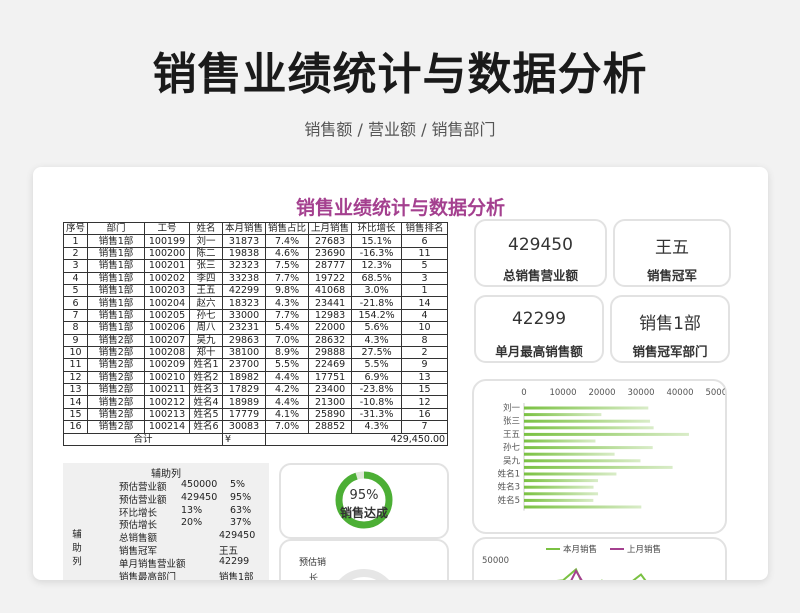 This screenshot has width=800, height=613. I want to click on category-label: 王五, so click(512, 435).